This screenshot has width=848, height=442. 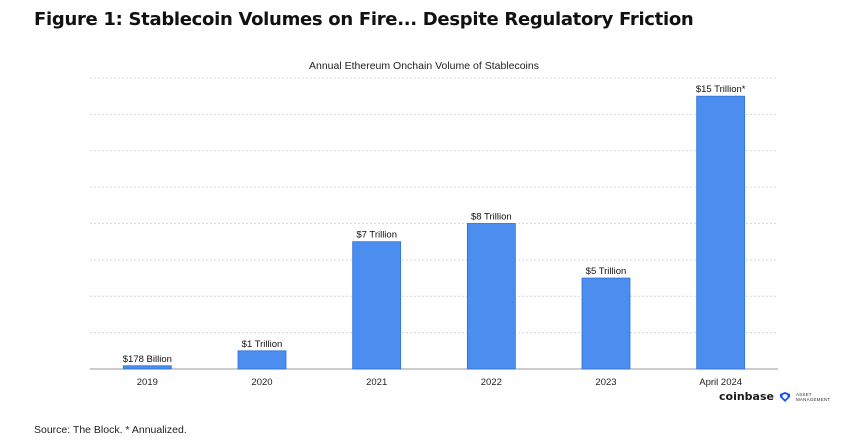 I want to click on brand-subtitle: ASSET MANAGEMENT, so click(x=813, y=397).